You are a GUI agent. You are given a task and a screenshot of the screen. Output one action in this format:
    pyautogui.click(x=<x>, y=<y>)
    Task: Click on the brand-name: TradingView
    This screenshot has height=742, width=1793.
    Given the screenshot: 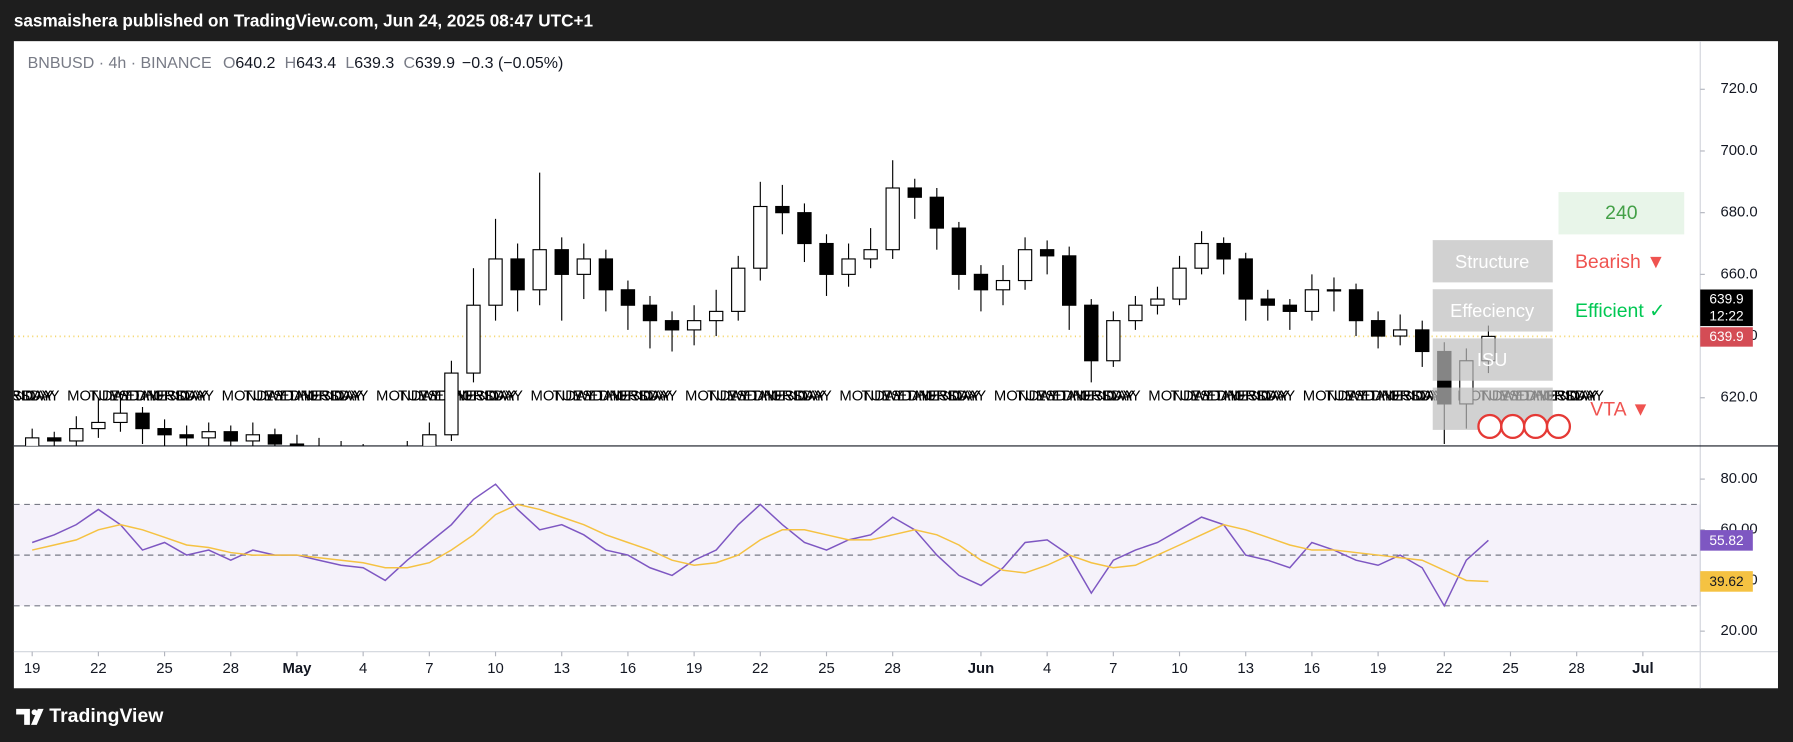 What is the action you would take?
    pyautogui.click(x=106, y=716)
    